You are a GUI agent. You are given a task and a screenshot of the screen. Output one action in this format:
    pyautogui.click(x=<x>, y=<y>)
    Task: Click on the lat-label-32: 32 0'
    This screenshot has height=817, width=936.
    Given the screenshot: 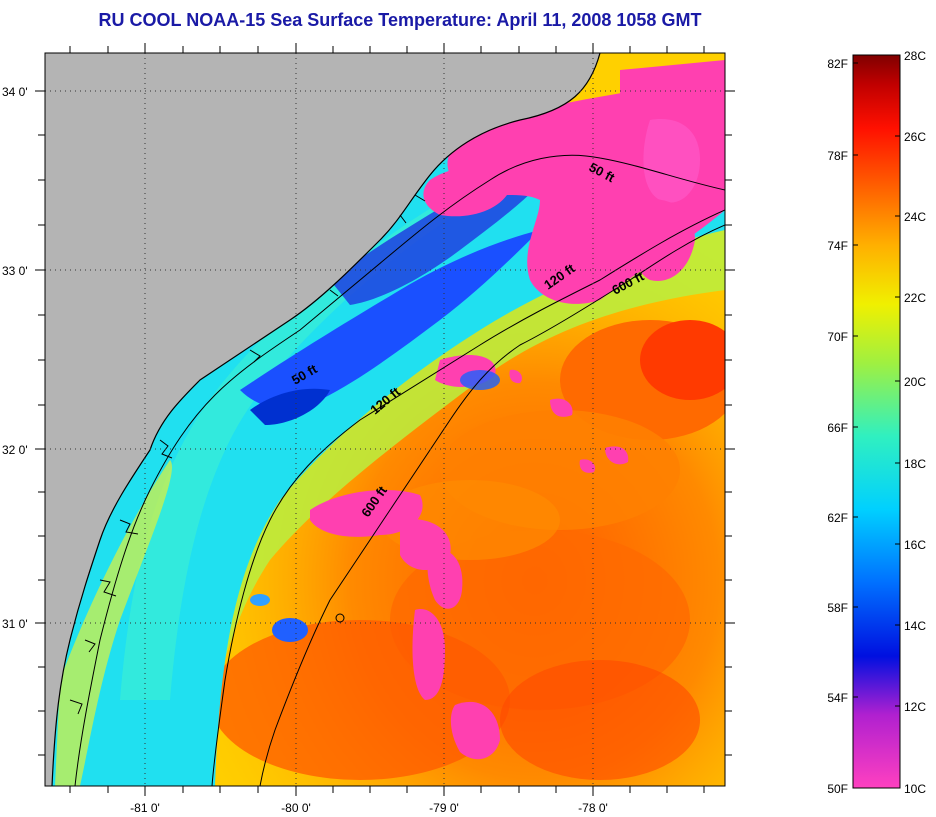 What is the action you would take?
    pyautogui.click(x=15, y=450)
    